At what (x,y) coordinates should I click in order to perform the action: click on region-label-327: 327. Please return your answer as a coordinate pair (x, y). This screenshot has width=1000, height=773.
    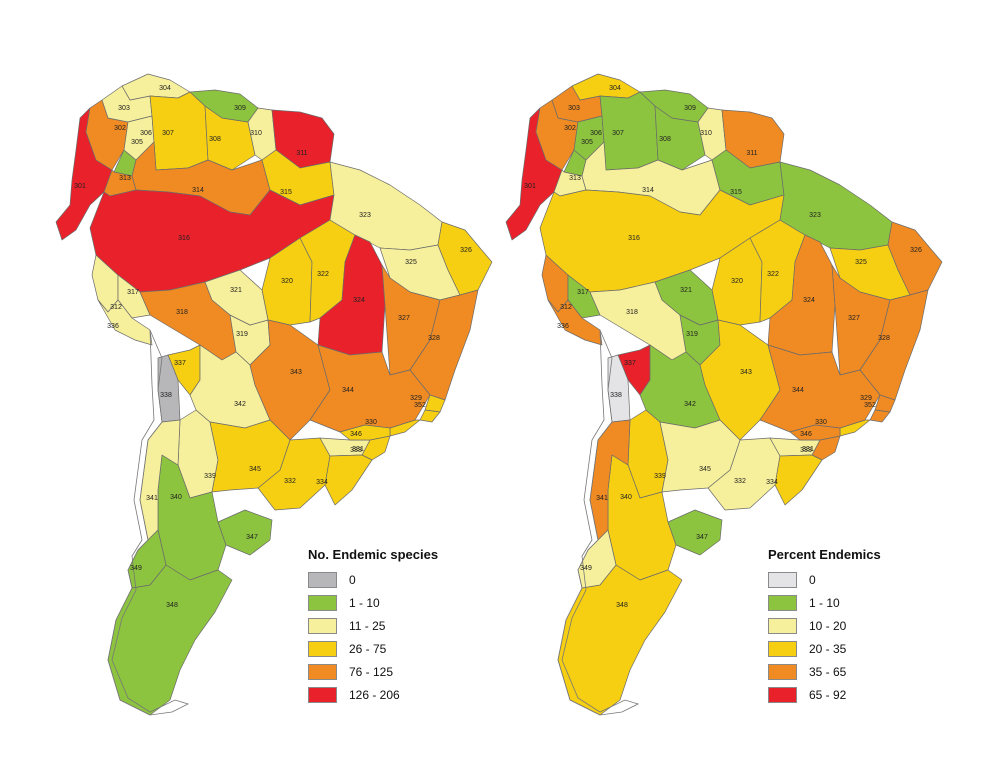
    Looking at the image, I should click on (404, 318).